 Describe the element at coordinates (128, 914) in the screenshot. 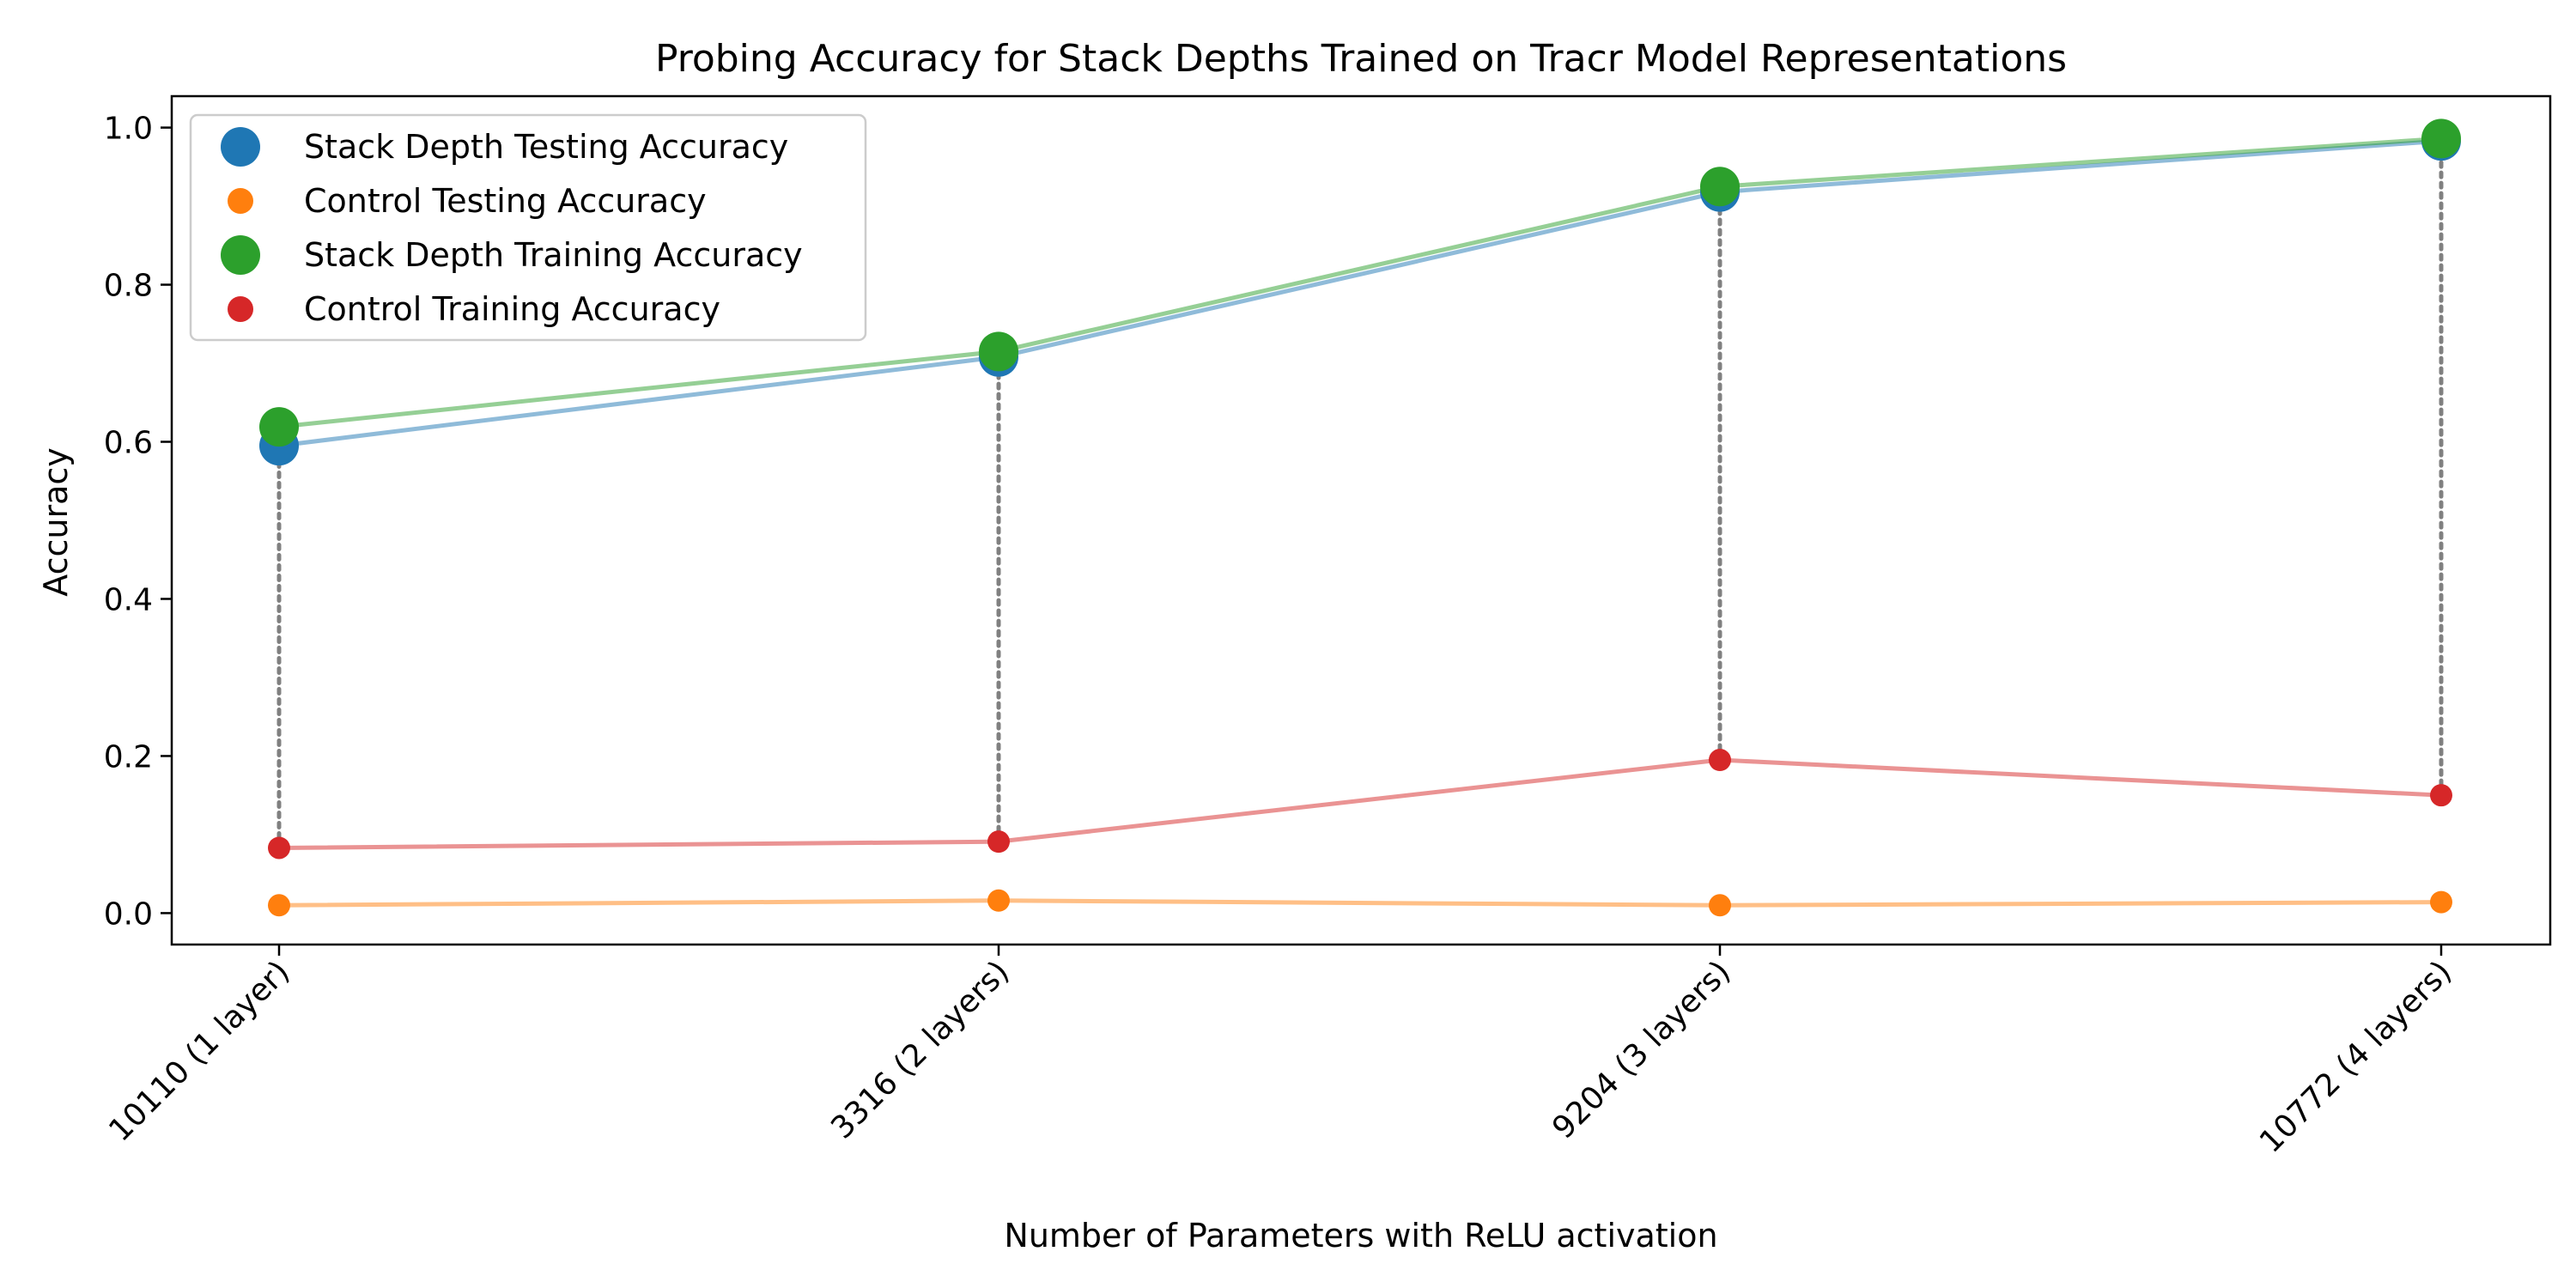

I see `y-tick-label: 0.0` at that location.